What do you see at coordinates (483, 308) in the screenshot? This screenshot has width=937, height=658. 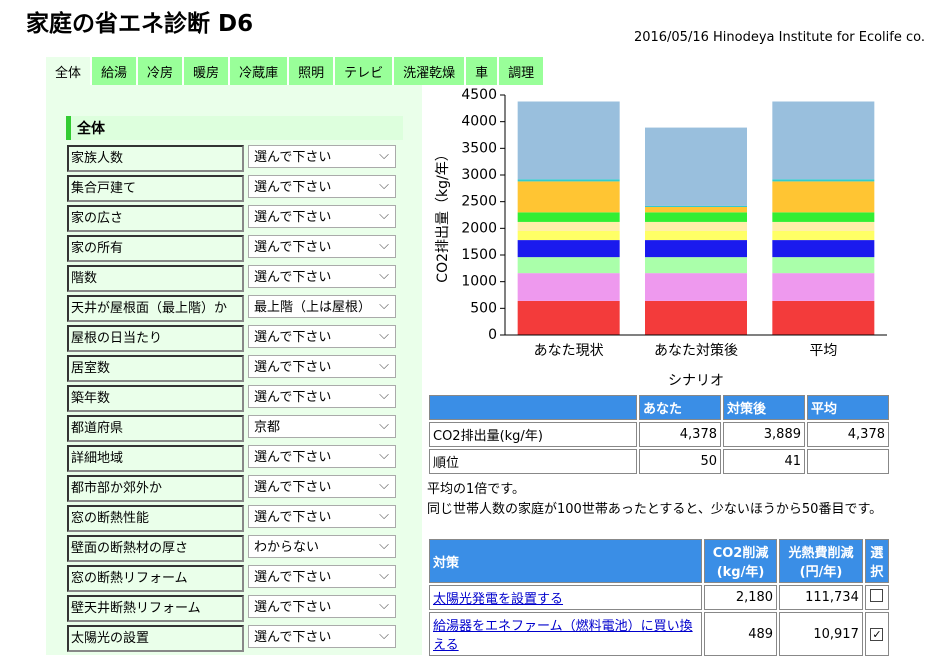 I see `y-tick-label: 500` at bounding box center [483, 308].